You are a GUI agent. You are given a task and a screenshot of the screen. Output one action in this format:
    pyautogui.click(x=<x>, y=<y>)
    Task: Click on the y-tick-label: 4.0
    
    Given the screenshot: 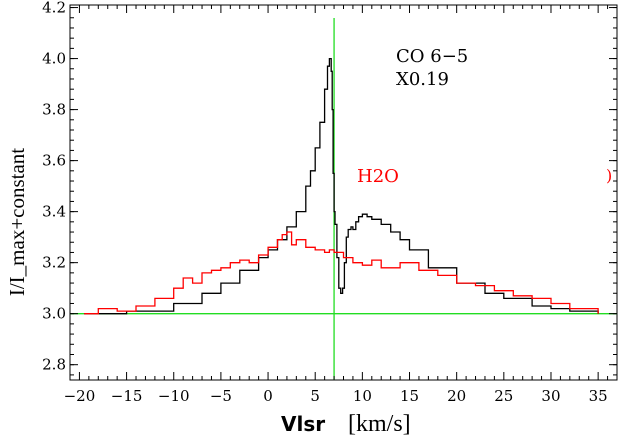 What is the action you would take?
    pyautogui.click(x=54, y=59)
    